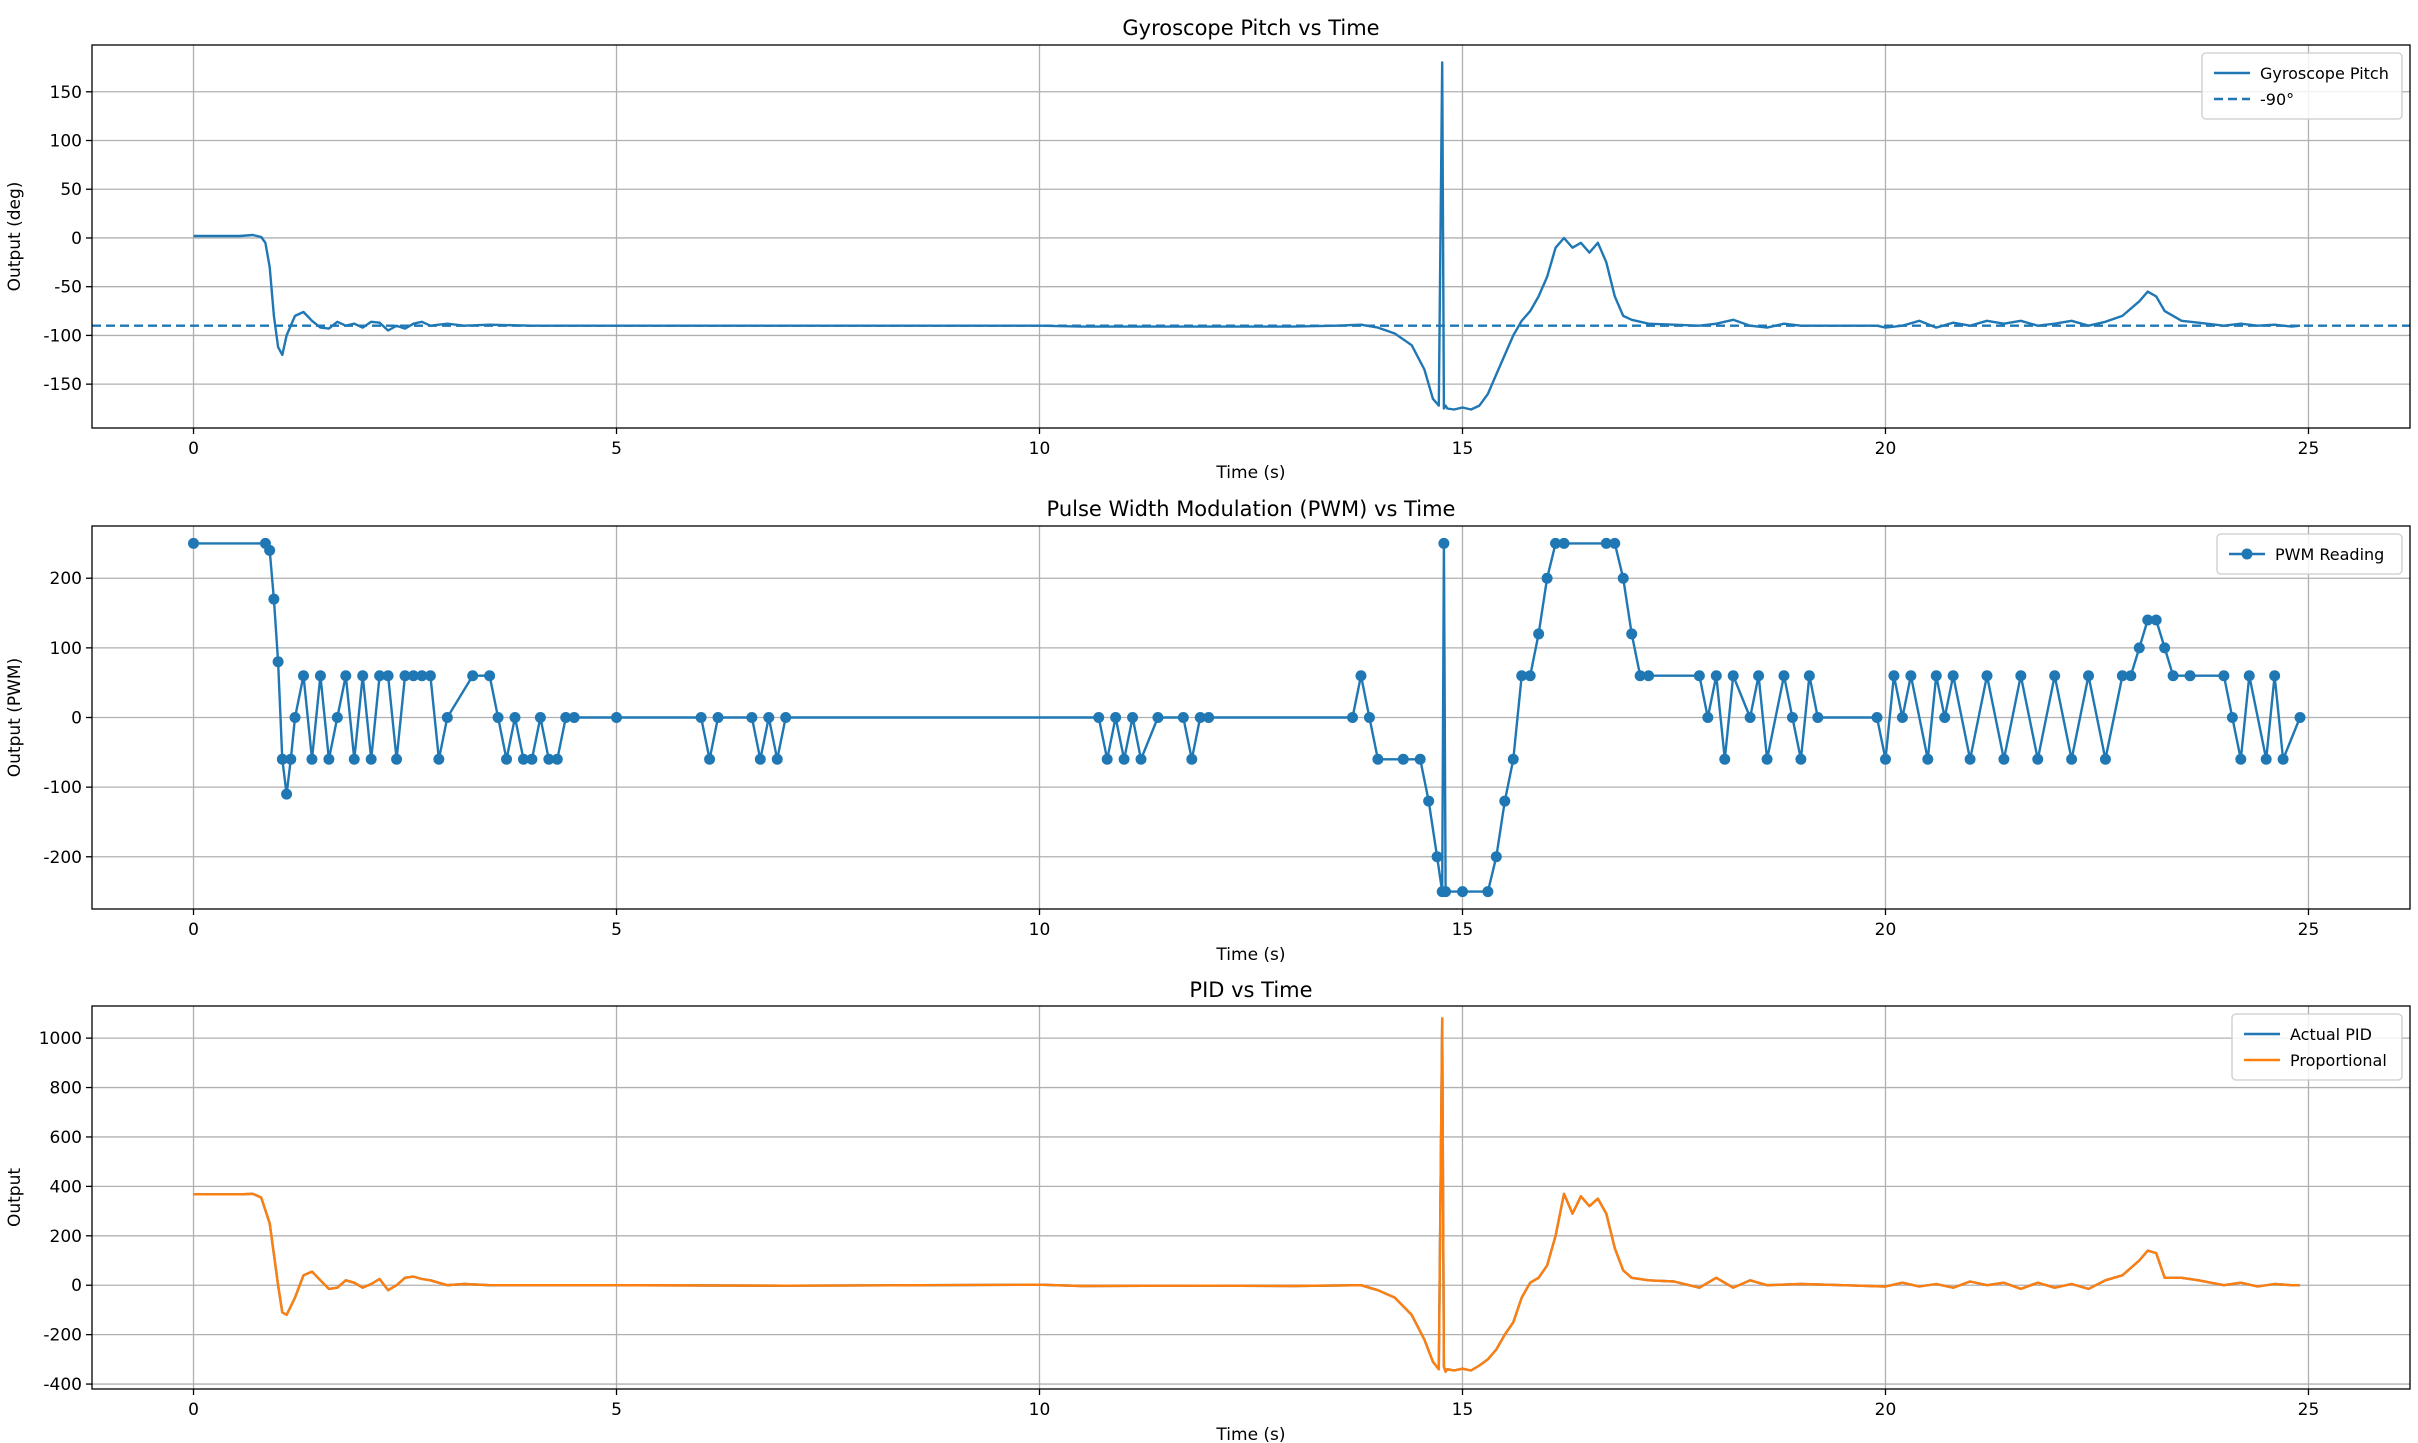 The image size is (2418, 1443). What do you see at coordinates (1250, 473) in the screenshot?
I see `x-axis-label: Time (s)` at bounding box center [1250, 473].